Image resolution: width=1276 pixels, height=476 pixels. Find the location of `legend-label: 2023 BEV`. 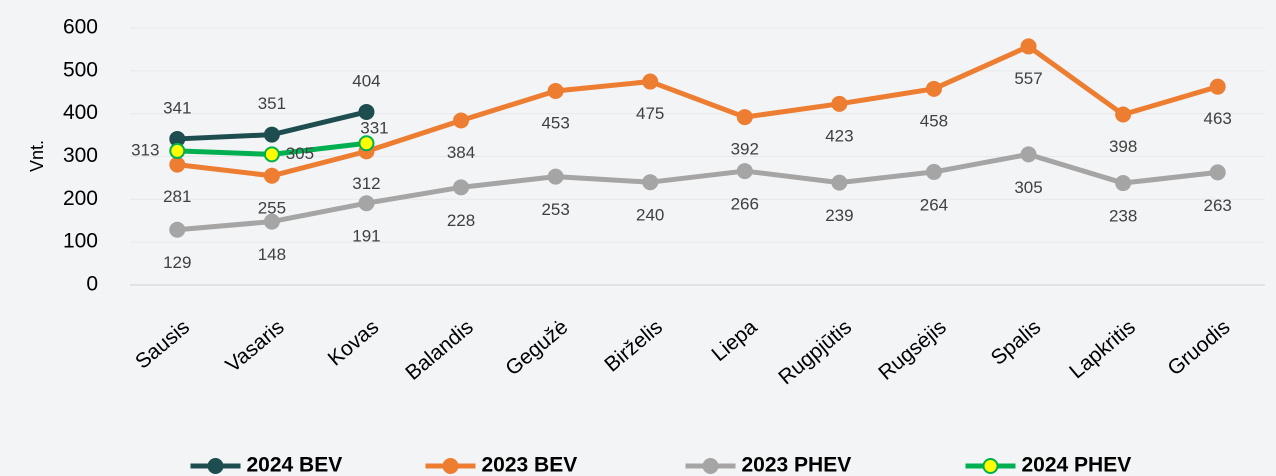

legend-label: 2023 BEV is located at coordinates (530, 465).